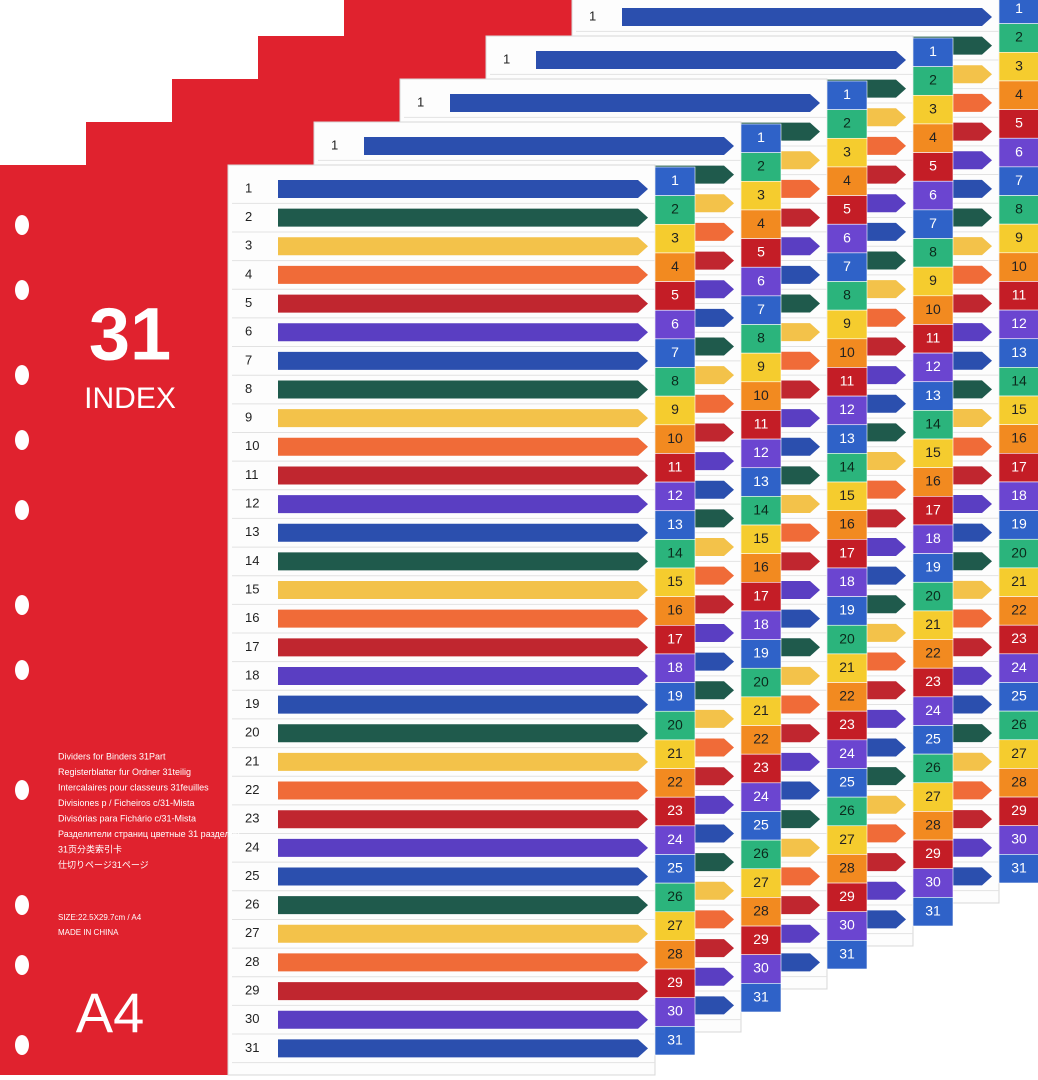  What do you see at coordinates (103, 864) in the screenshot?
I see `language-line: 仕切りページ31ページ` at bounding box center [103, 864].